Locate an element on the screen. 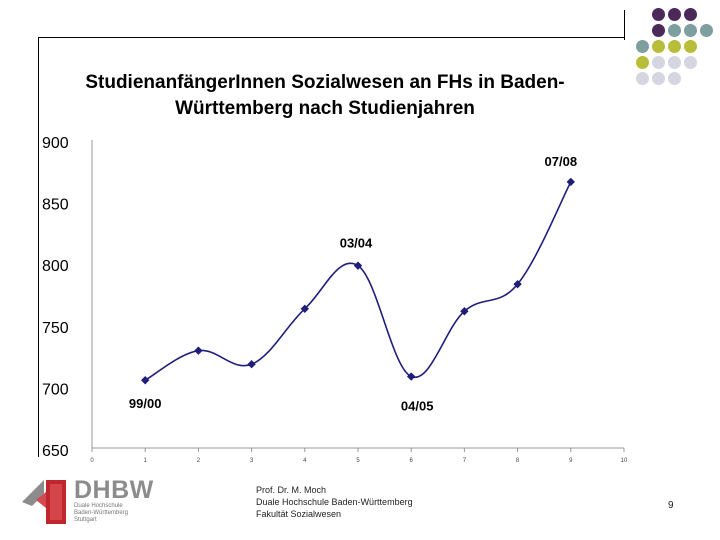 This screenshot has height=540, width=720. dhbw-logo is located at coordinates (87, 502).